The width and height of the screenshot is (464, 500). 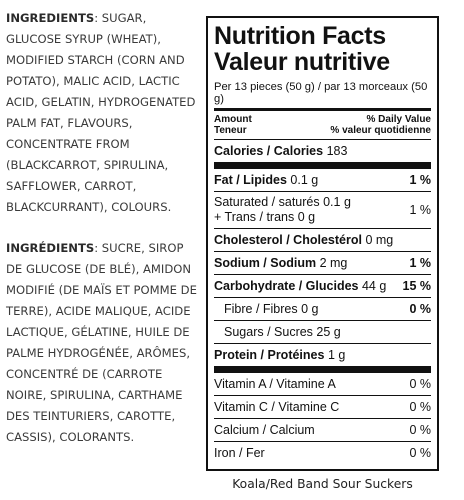 What do you see at coordinates (333, 263) in the screenshot?
I see `sodium-value: 2 mg` at bounding box center [333, 263].